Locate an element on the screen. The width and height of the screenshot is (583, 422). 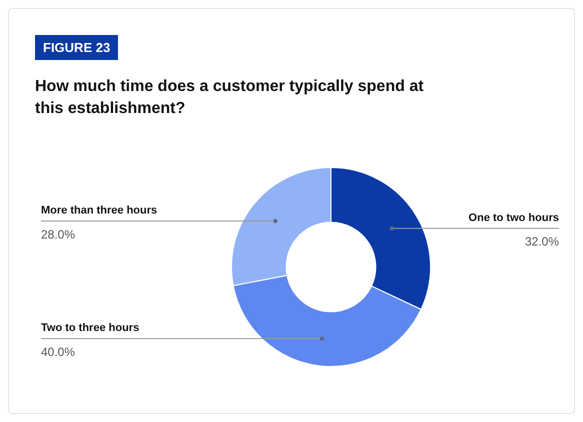
data-label: 28.0% is located at coordinates (58, 234).